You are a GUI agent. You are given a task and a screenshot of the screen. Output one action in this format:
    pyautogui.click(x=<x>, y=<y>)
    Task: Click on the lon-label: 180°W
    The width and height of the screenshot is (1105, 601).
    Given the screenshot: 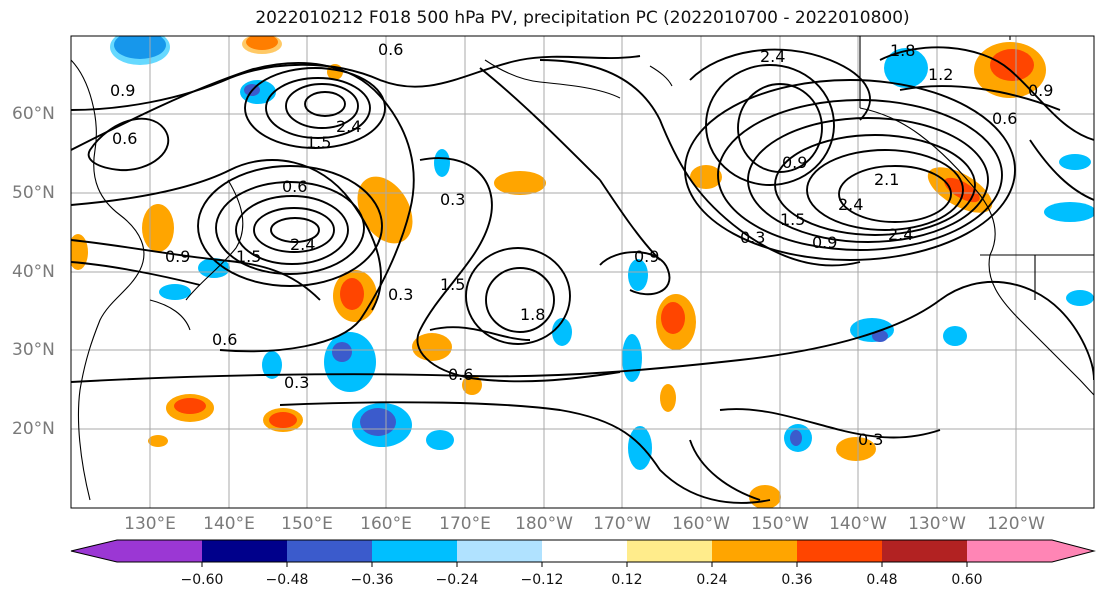 What is the action you would take?
    pyautogui.click(x=544, y=524)
    